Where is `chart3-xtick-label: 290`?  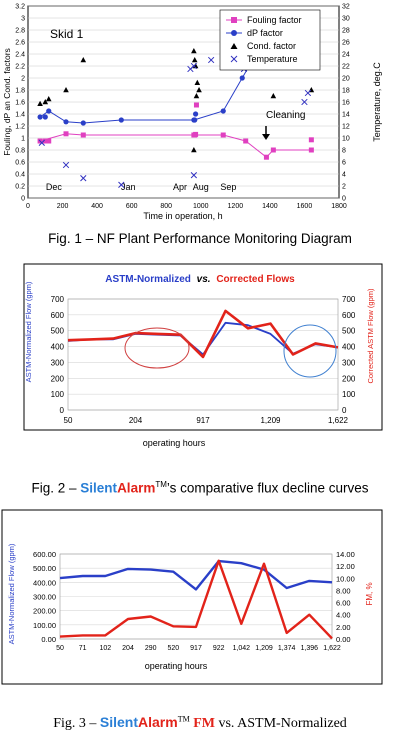
chart3-xtick-label: 290 is located at coordinates (151, 648).